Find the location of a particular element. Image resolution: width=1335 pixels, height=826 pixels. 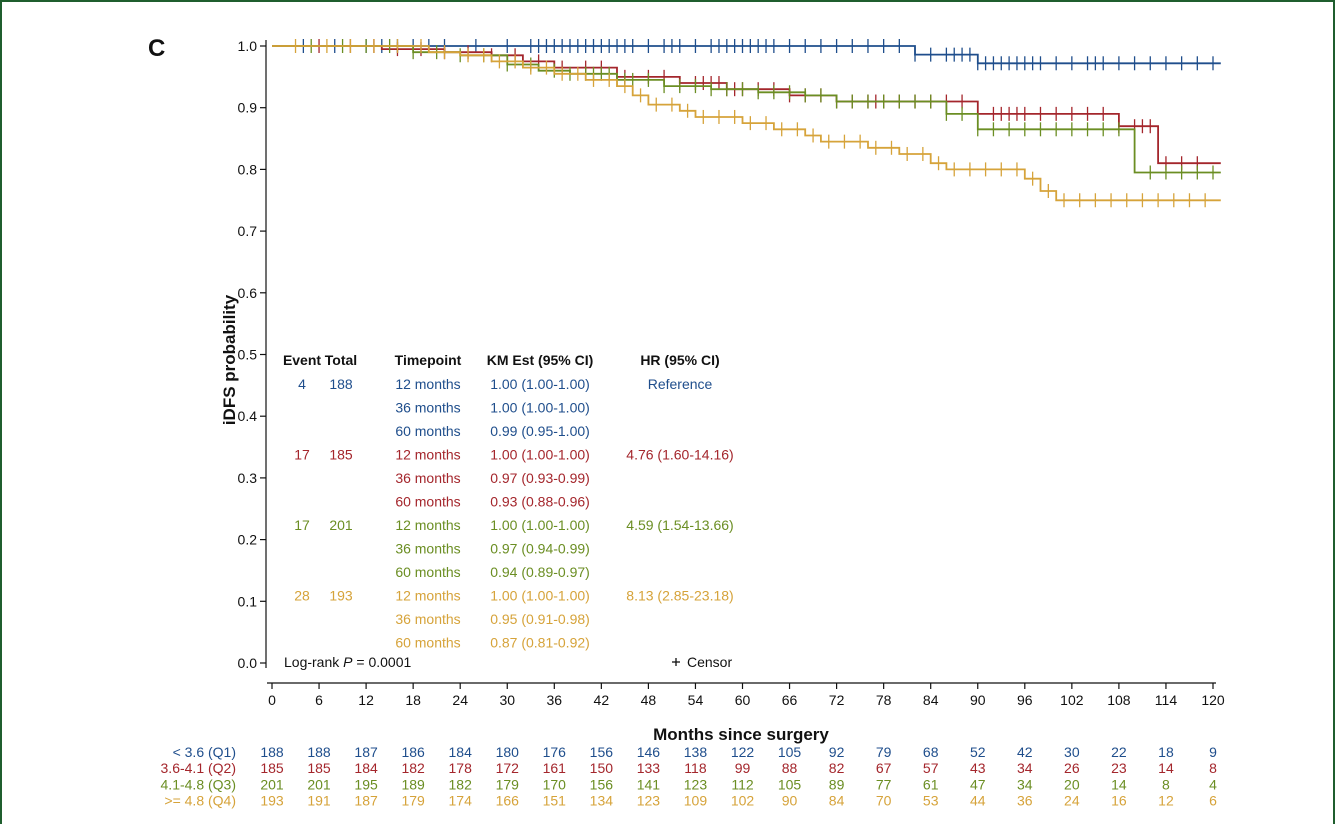

at-risk-value: 105 is located at coordinates (790, 752).